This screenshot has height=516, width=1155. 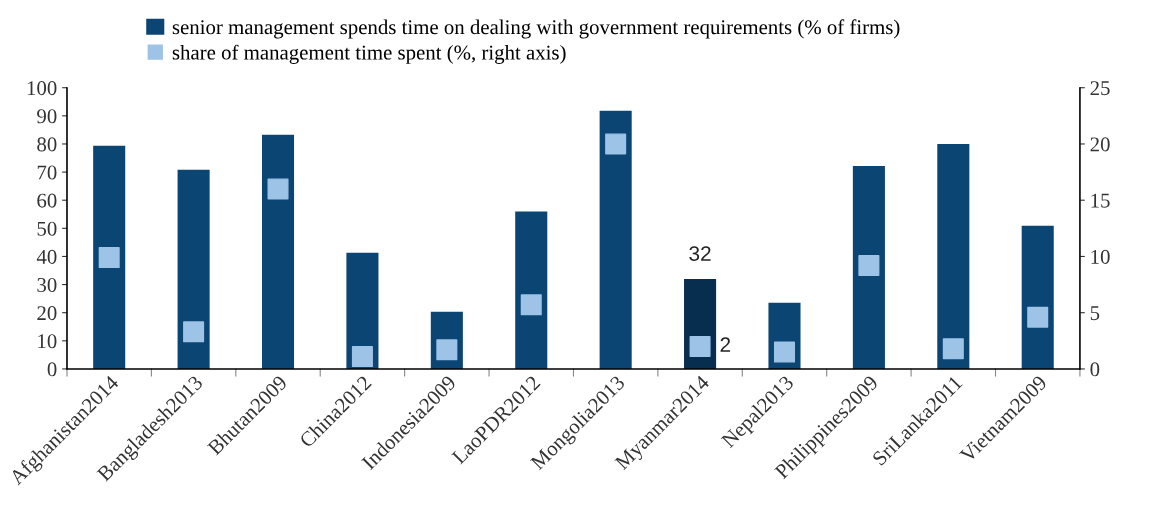 I want to click on data-label: 2, so click(x=725, y=344).